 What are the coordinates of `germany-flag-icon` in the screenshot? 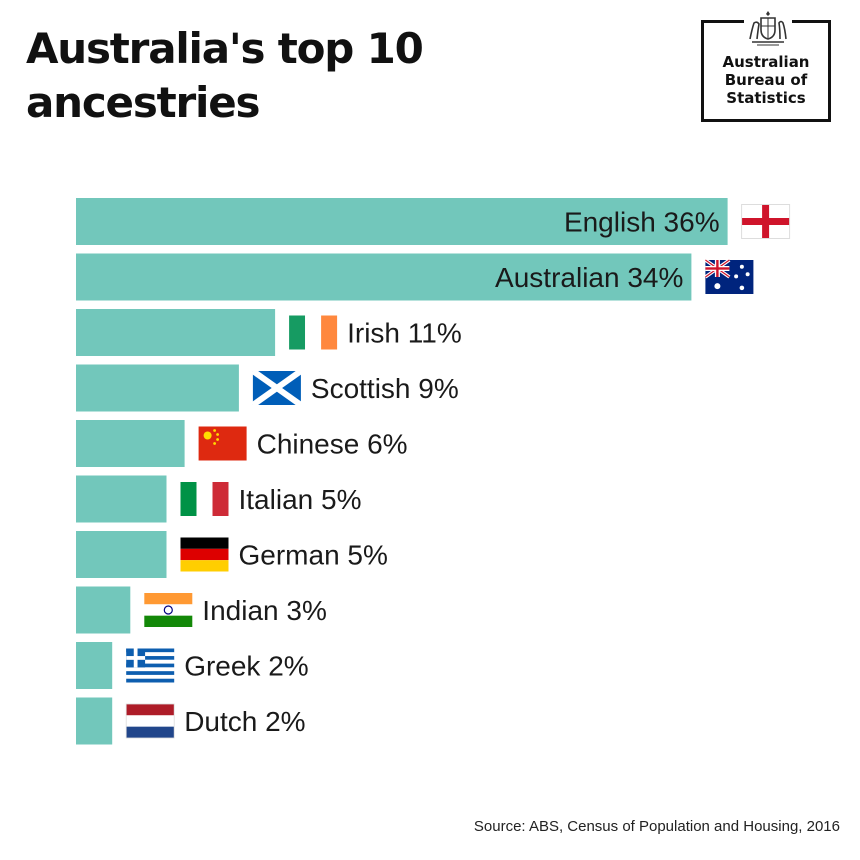 It's located at (204, 554).